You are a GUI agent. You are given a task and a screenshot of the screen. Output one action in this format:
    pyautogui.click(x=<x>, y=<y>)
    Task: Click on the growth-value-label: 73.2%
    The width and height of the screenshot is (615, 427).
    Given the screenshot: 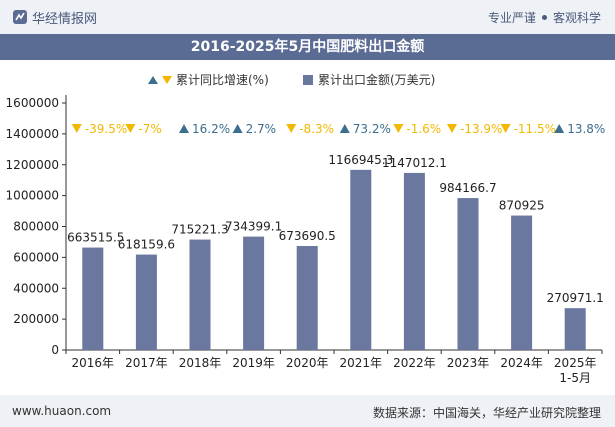 What is the action you would take?
    pyautogui.click(x=372, y=129)
    